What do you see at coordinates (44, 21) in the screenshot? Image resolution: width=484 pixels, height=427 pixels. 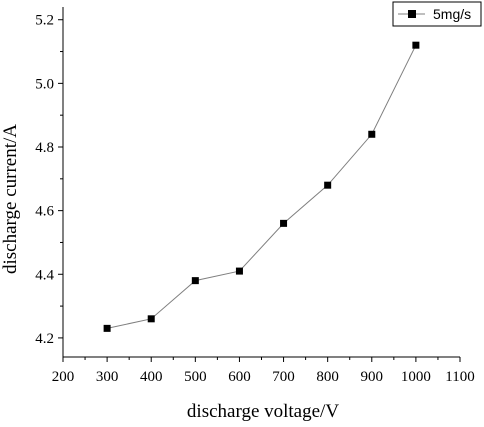 I see `y-tick-label: 5.2` at bounding box center [44, 21].